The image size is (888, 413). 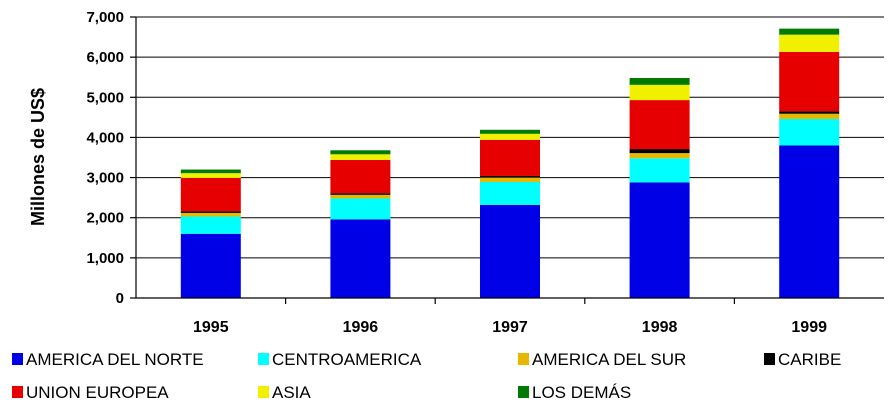 I want to click on y-tick-label: 6,000, so click(x=105, y=57).